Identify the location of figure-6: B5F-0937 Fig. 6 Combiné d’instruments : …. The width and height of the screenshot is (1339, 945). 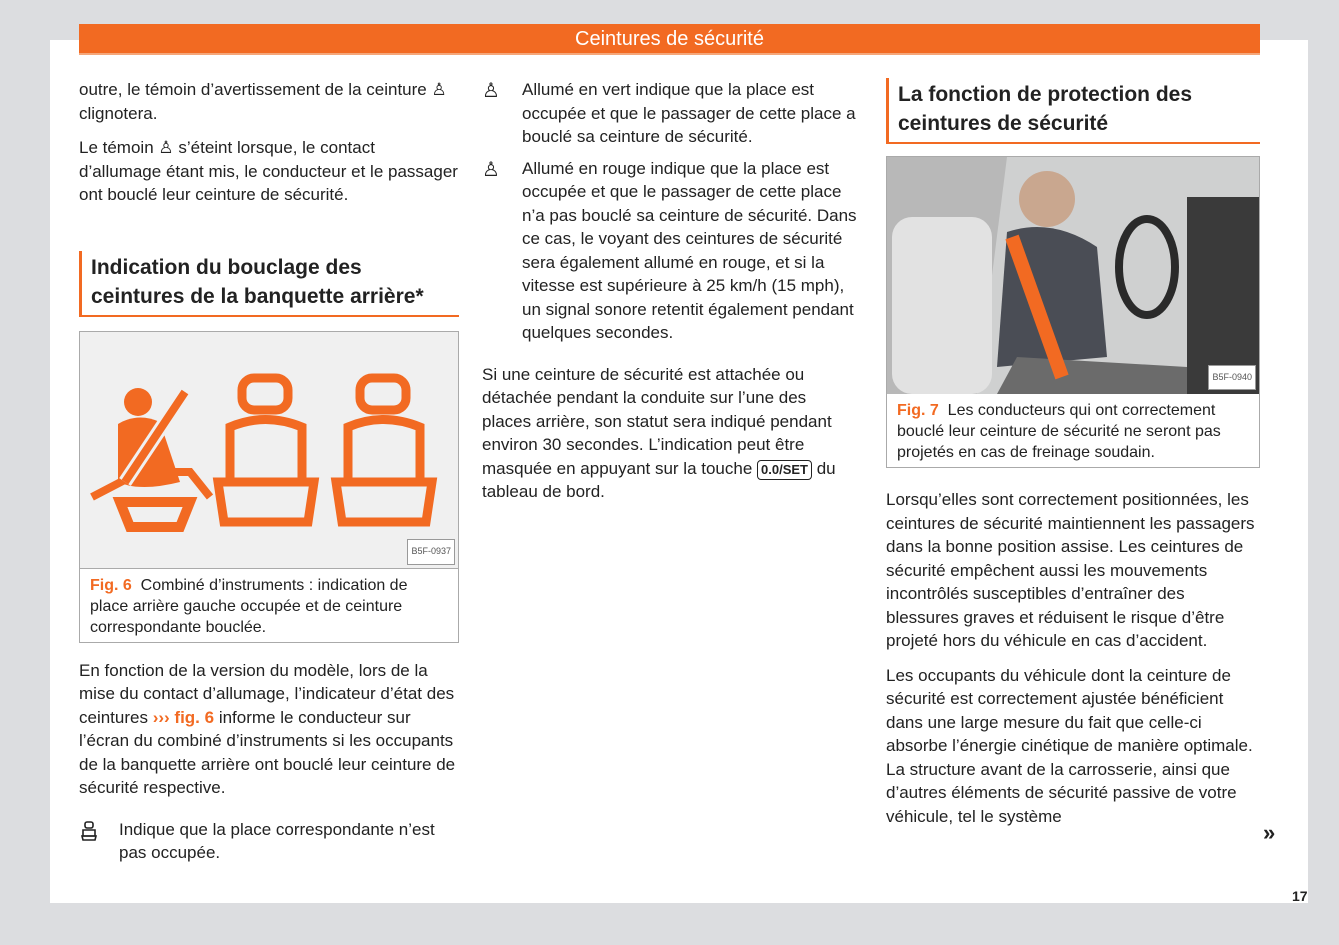
(269, 486).